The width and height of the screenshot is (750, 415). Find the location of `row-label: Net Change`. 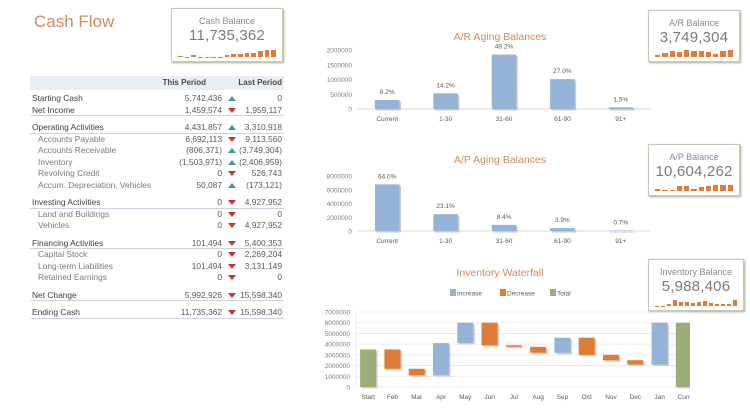

row-label: Net Change is located at coordinates (54, 294).